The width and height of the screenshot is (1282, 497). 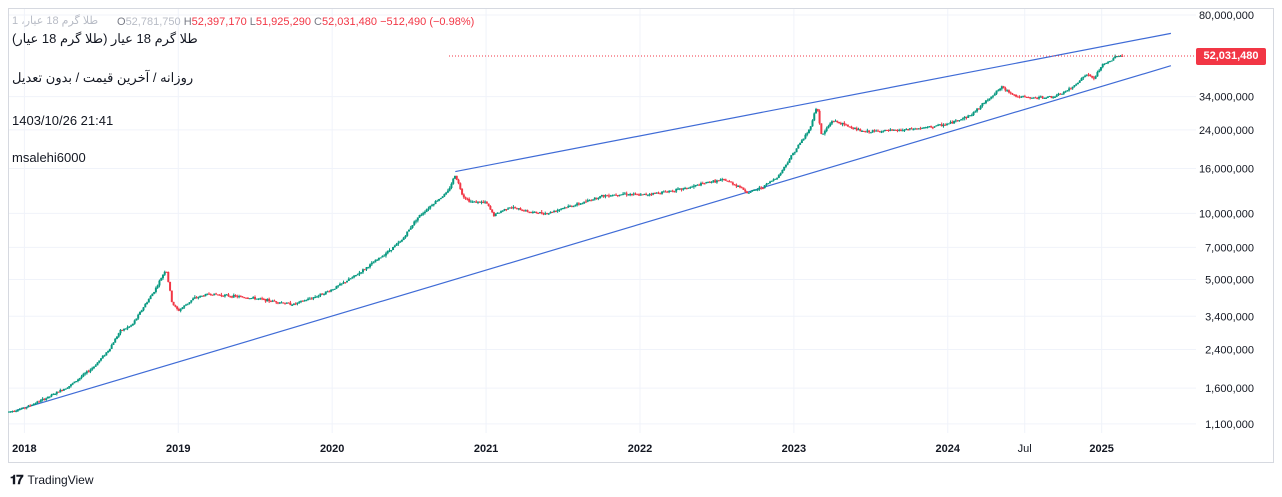 I want to click on x-axis: 2018 2019 2020 2021 2022 2023 2024 Jul 2025, so click(x=563, y=449).